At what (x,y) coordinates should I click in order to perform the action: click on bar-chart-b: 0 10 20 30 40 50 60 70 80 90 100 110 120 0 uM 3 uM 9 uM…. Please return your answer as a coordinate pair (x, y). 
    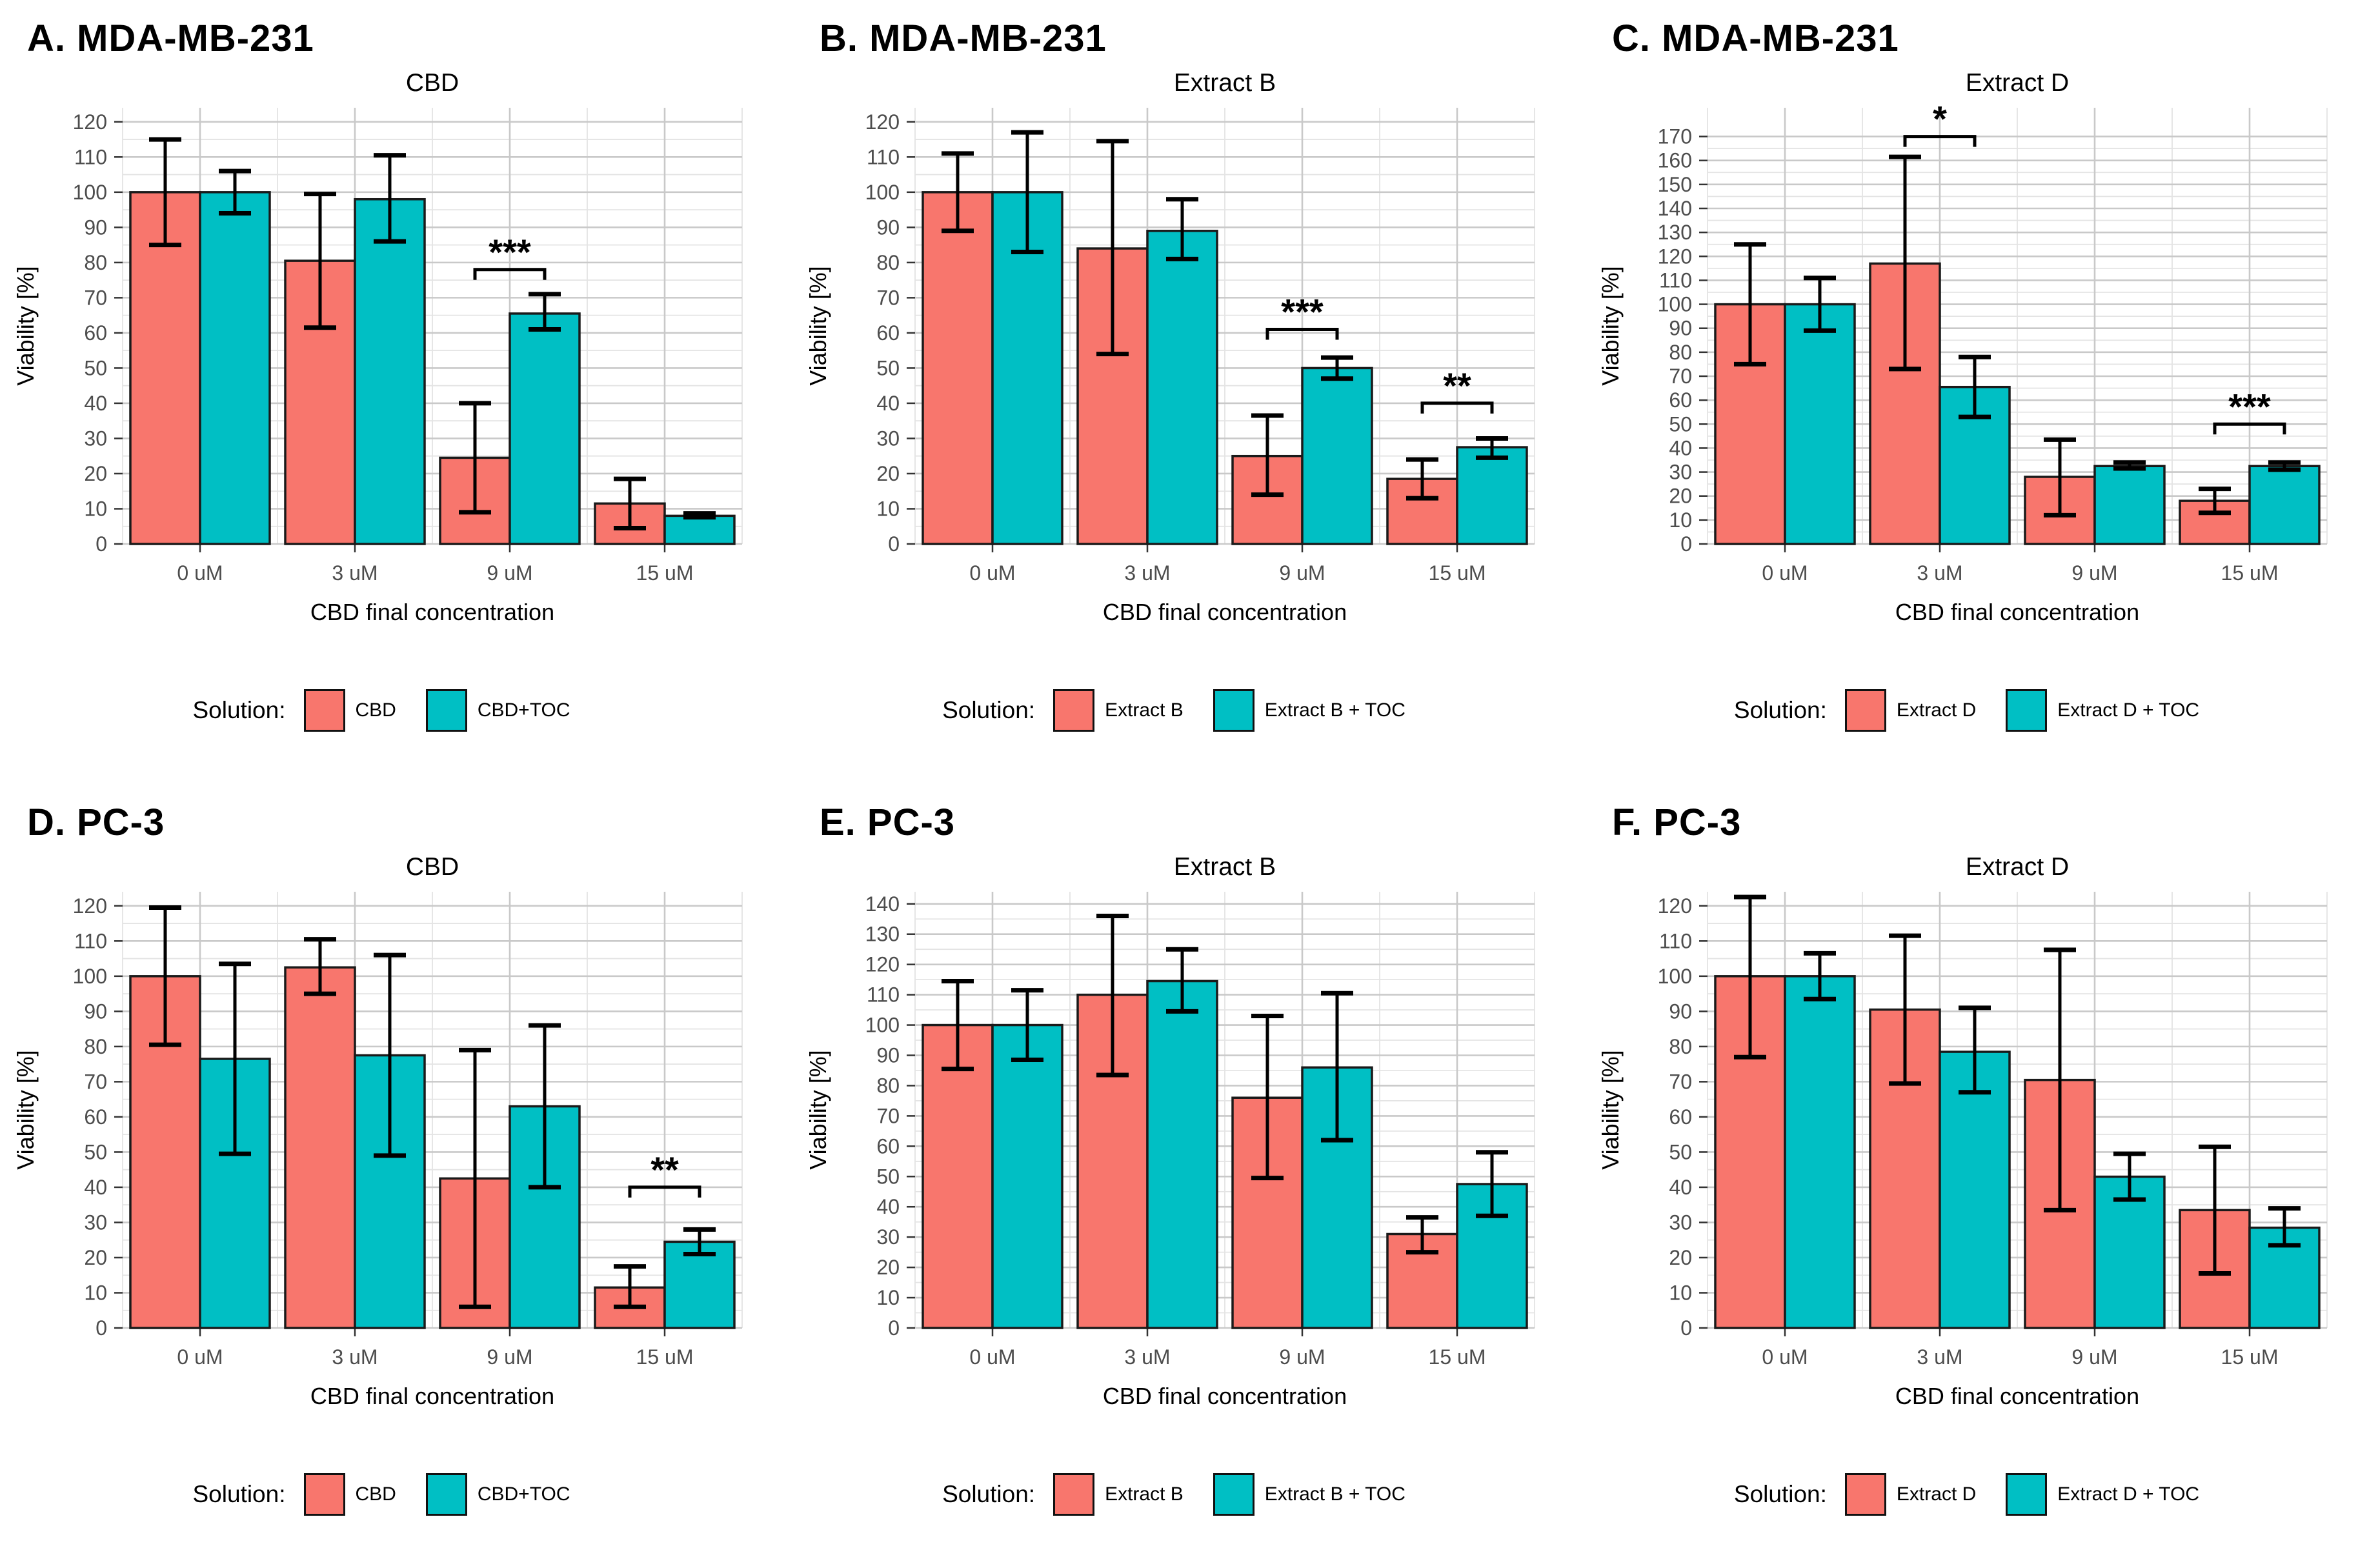
    Looking at the image, I should click on (1188, 372).